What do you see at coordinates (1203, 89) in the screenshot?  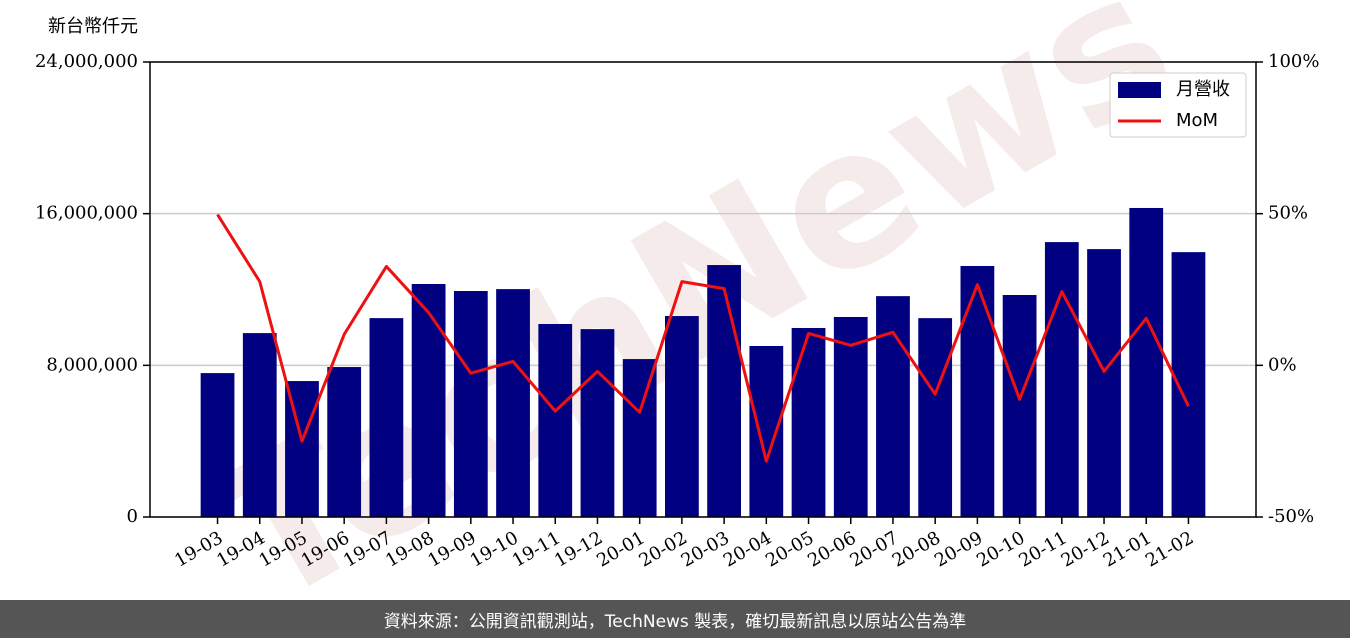 I see `legend-label: 月營收` at bounding box center [1203, 89].